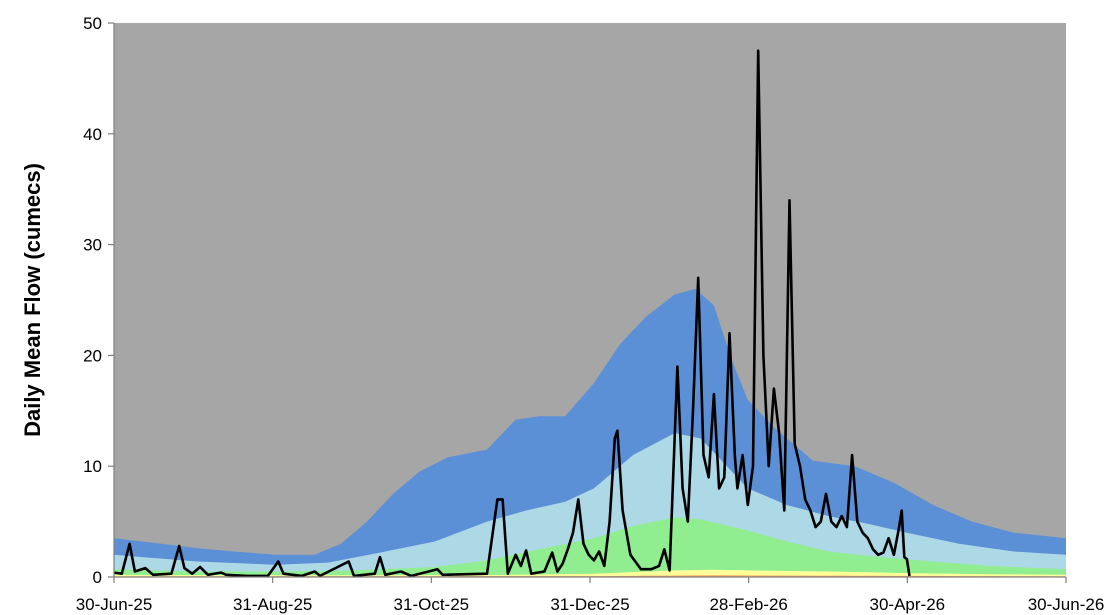 Image resolution: width=1120 pixels, height=615 pixels. I want to click on y-tick-label: 30, so click(92, 245).